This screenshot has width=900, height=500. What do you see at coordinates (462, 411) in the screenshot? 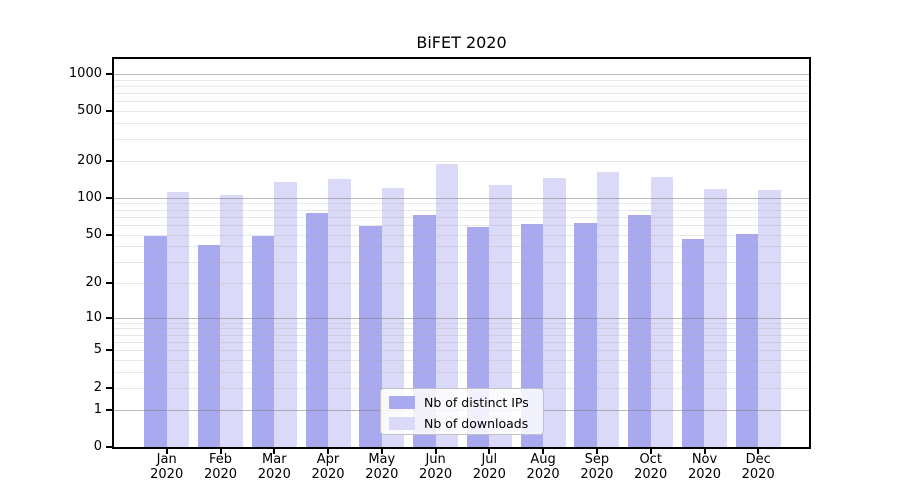
I see `legend: Nb of distinct IPs Nb of downloads` at bounding box center [462, 411].